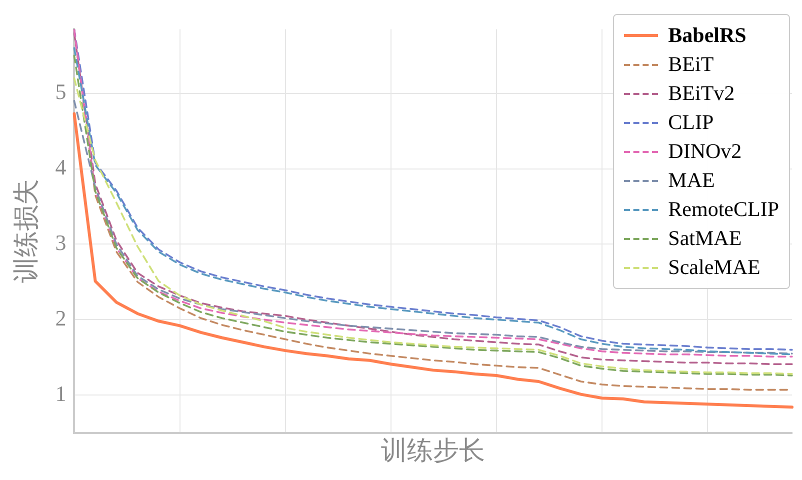  I want to click on y-axis-title: 训练损失, so click(25, 231).